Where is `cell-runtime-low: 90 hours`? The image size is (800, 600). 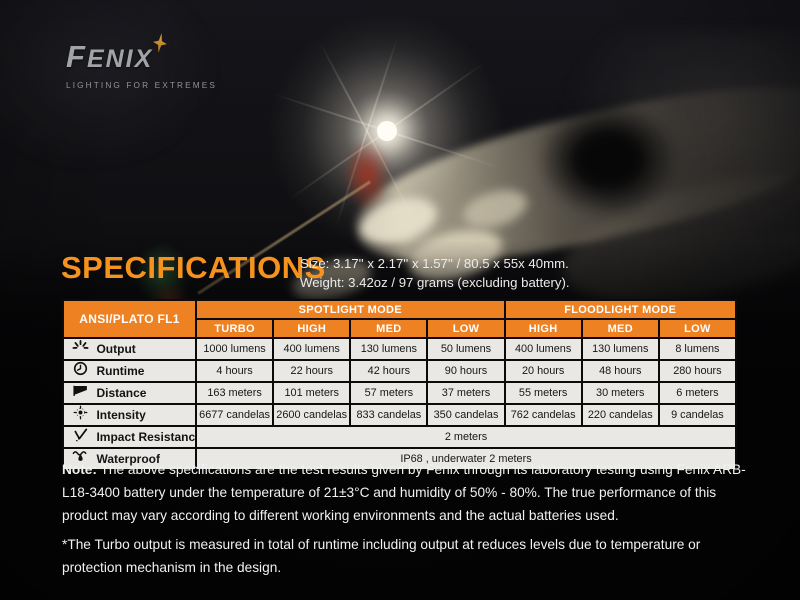
cell-runtime-low: 90 hours is located at coordinates (466, 371).